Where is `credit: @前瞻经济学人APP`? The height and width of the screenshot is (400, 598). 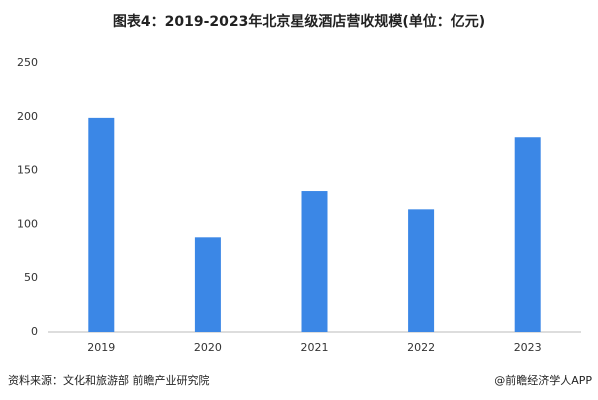 credit: @前瞻经济学人APP is located at coordinates (543, 380).